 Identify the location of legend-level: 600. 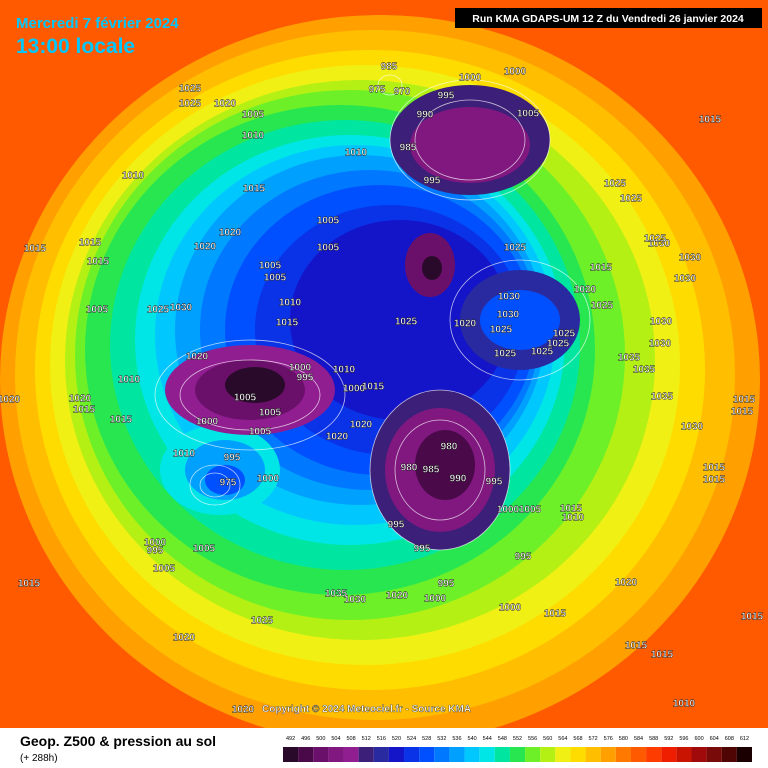
(698, 739).